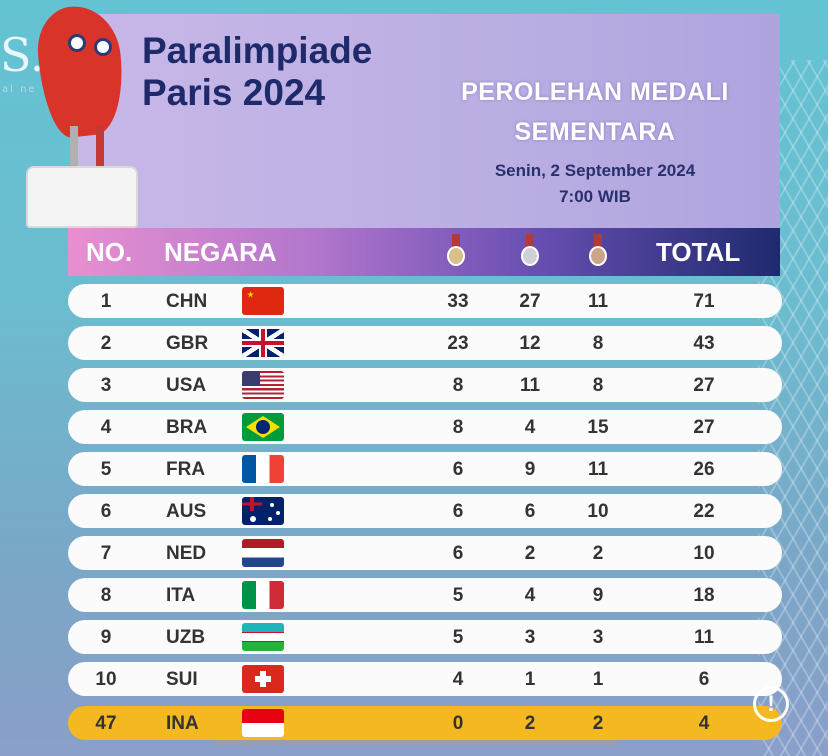 The image size is (828, 756). What do you see at coordinates (263, 511) in the screenshot?
I see `australia-flag-icon` at bounding box center [263, 511].